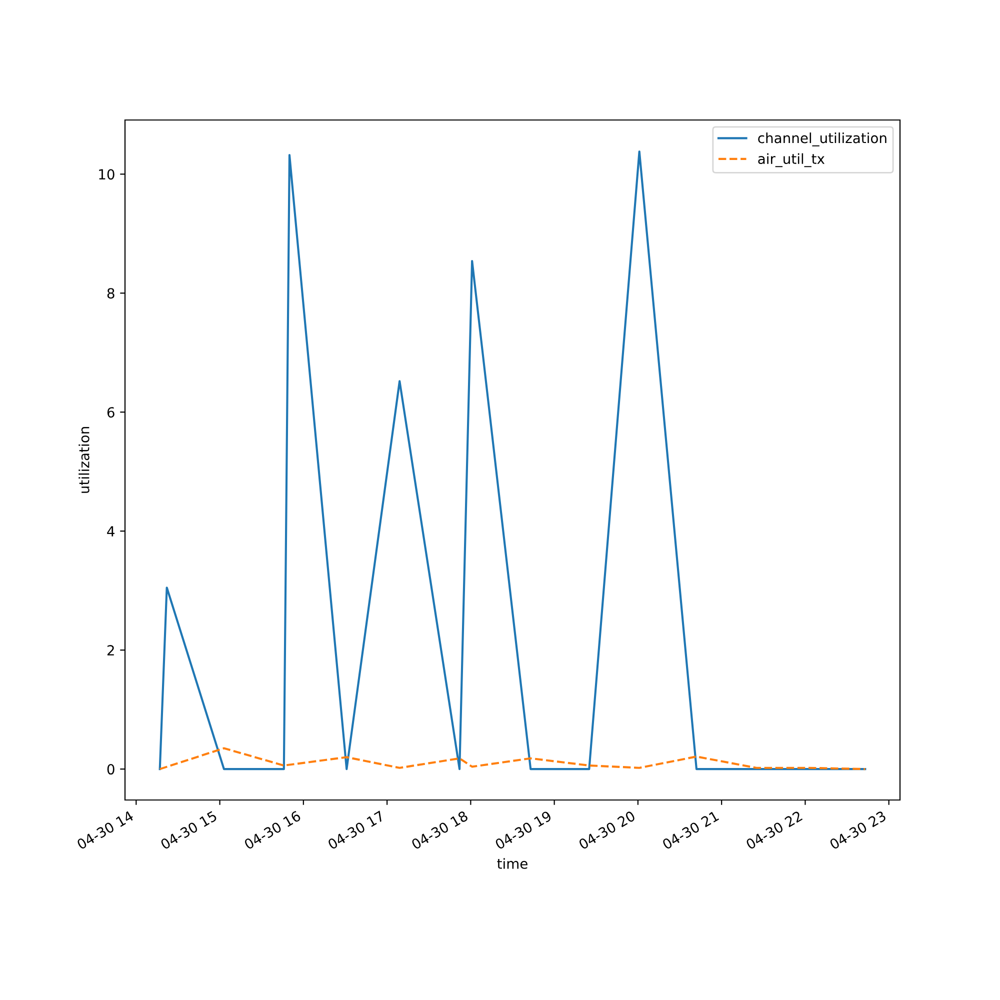 The width and height of the screenshot is (1000, 1000). I want to click on y-tick-label: 2, so click(110, 650).